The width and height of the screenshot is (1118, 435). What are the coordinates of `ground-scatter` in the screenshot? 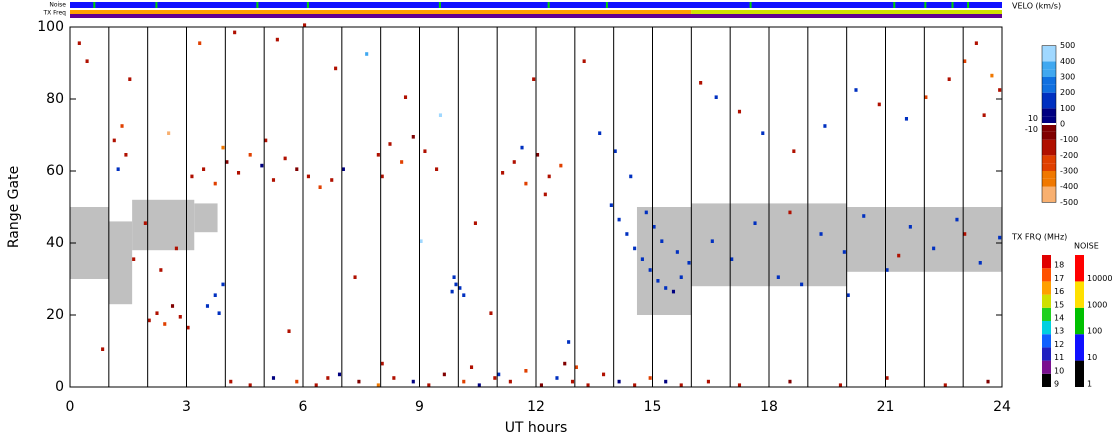 It's located at (89, 243).